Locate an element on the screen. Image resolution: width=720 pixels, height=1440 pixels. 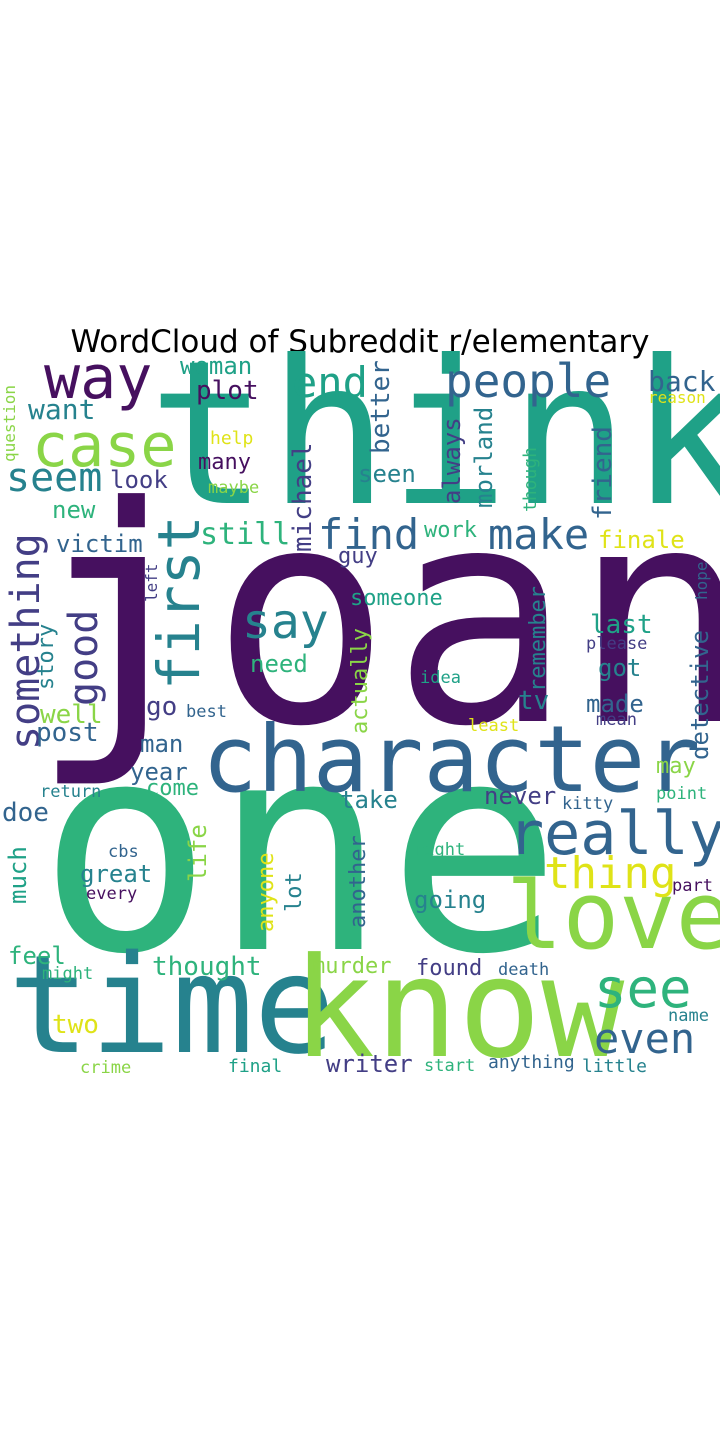
word-find: find is located at coordinates (369, 534).